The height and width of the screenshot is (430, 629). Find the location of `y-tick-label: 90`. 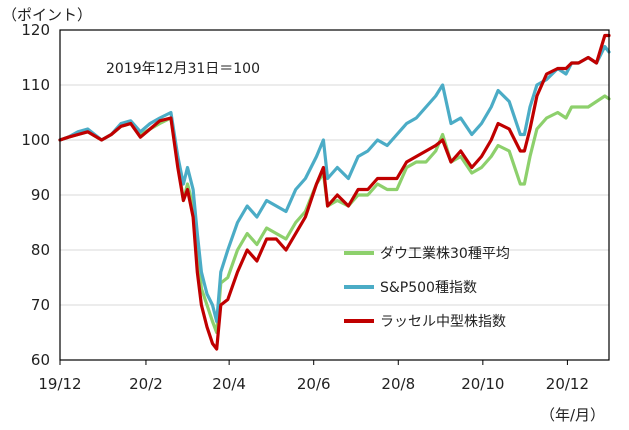

y-tick-label: 90 is located at coordinates (40, 195).